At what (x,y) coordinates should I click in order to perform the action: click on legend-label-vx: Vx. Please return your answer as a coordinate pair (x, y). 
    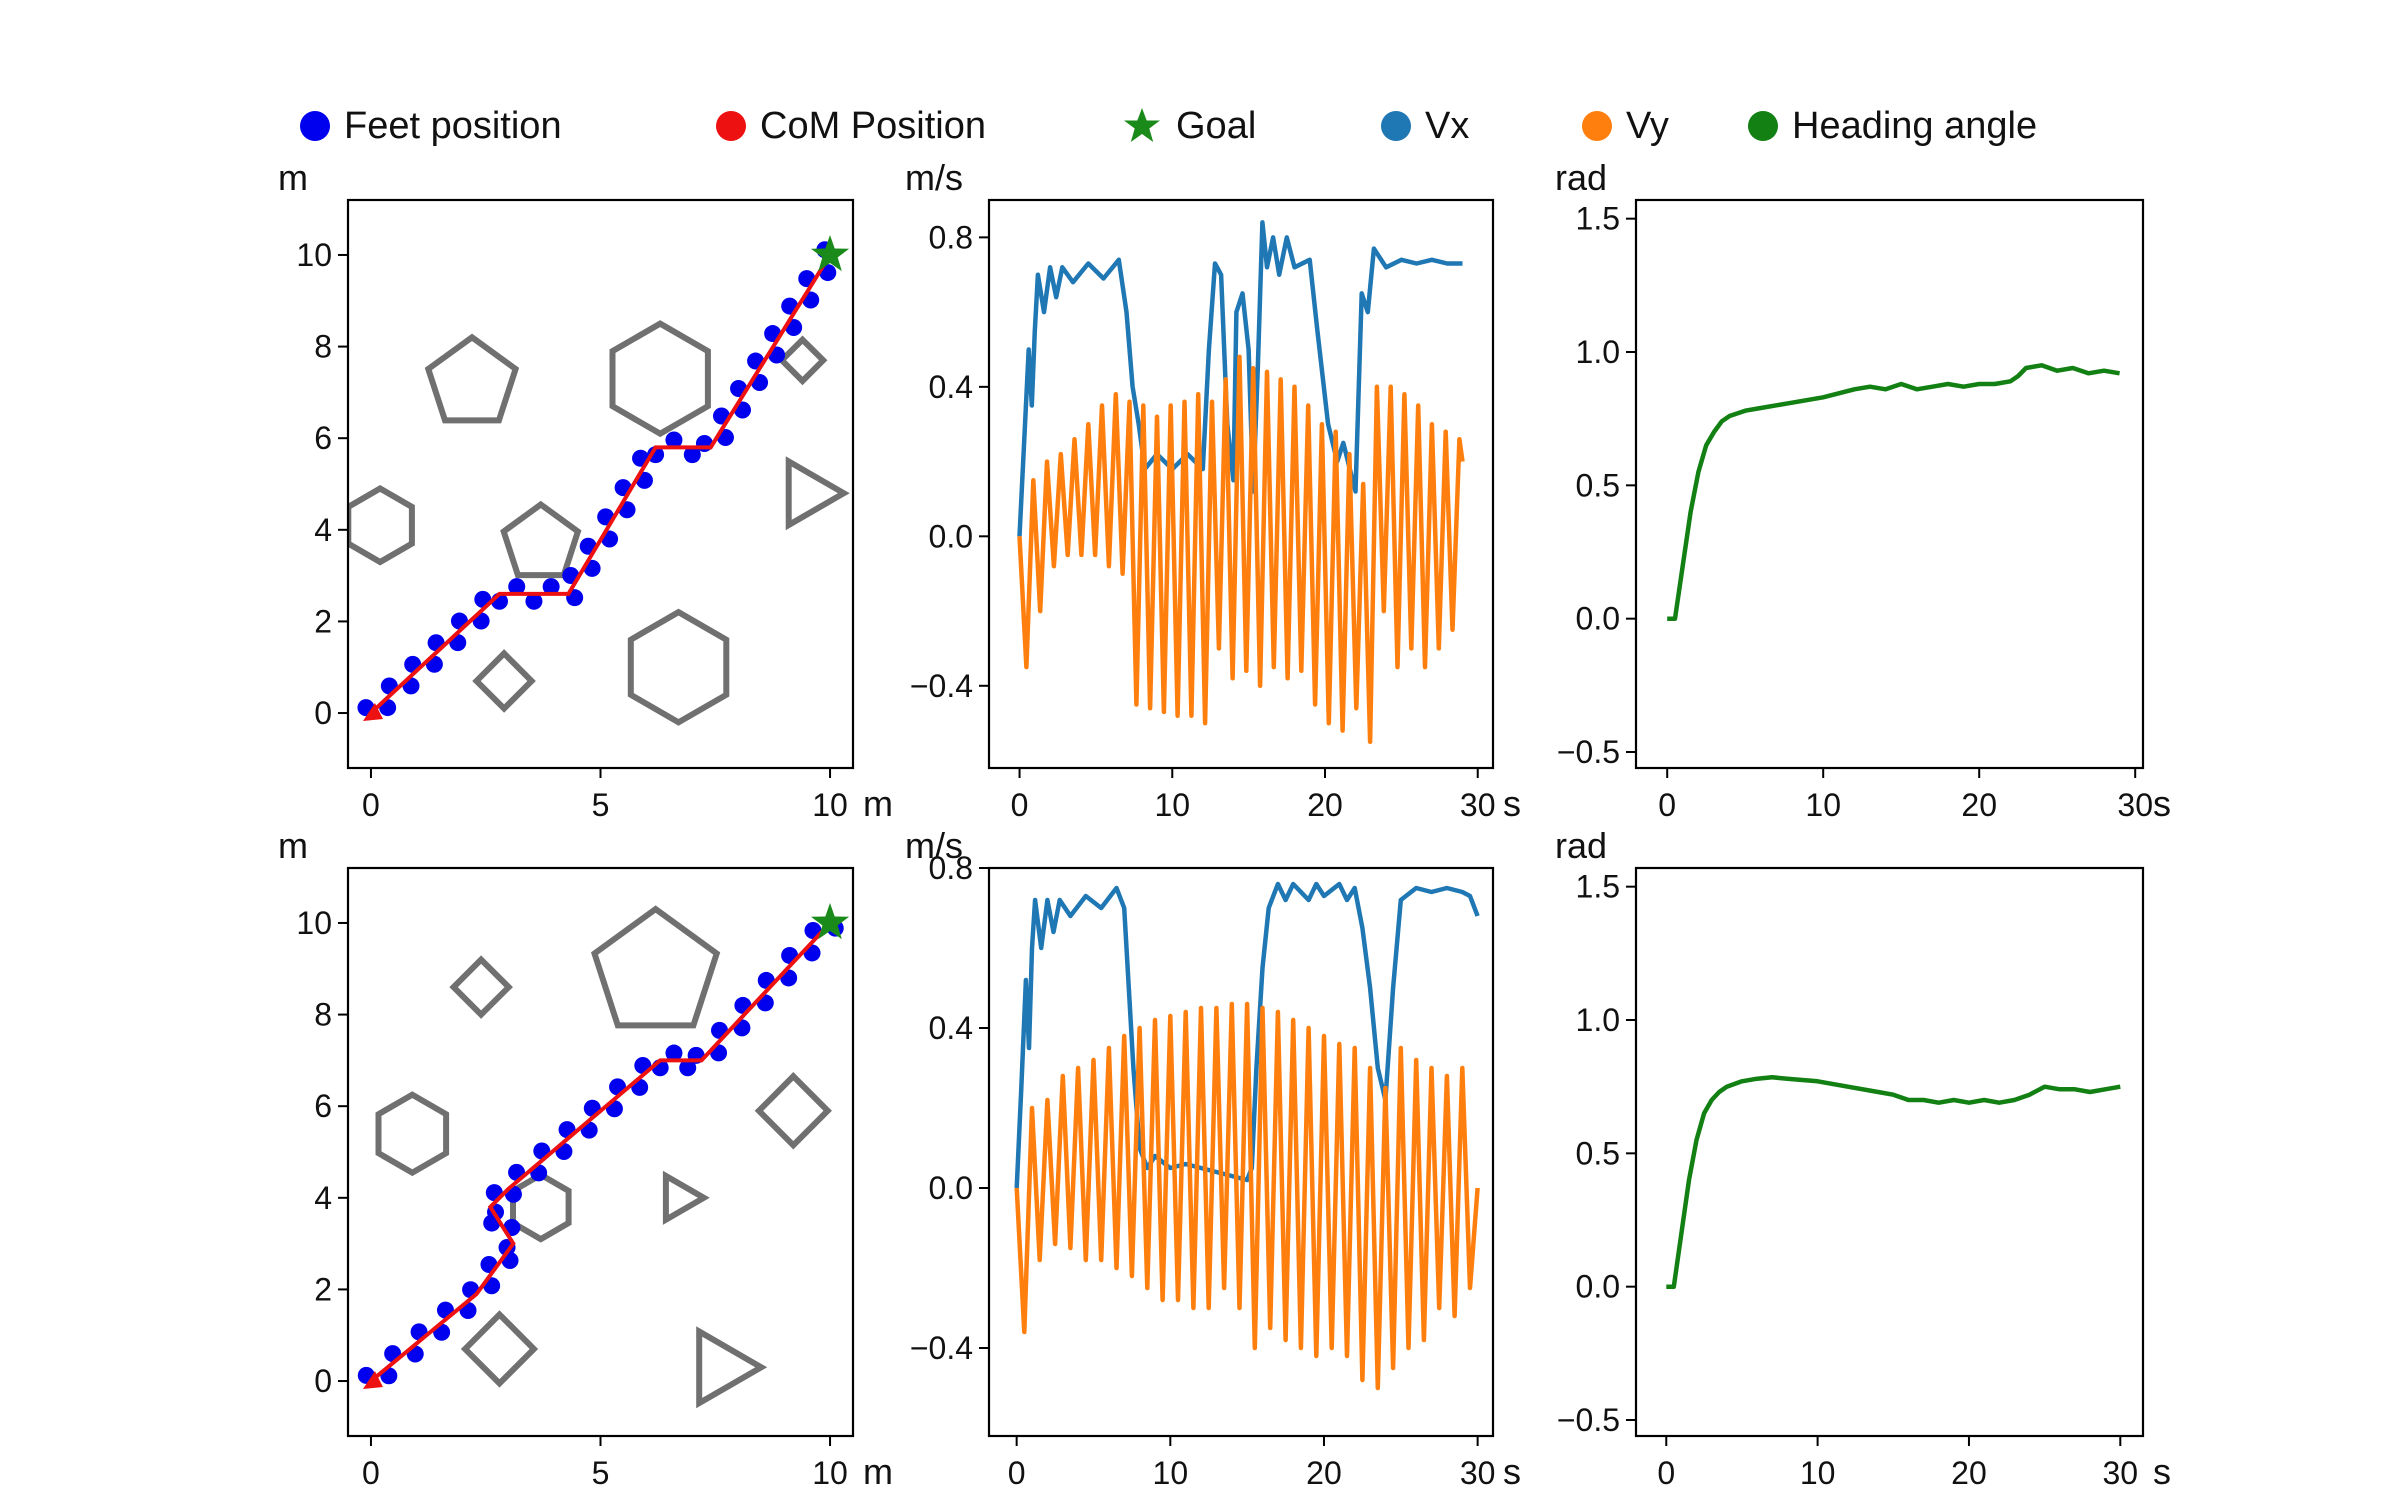
    Looking at the image, I should click on (1447, 125).